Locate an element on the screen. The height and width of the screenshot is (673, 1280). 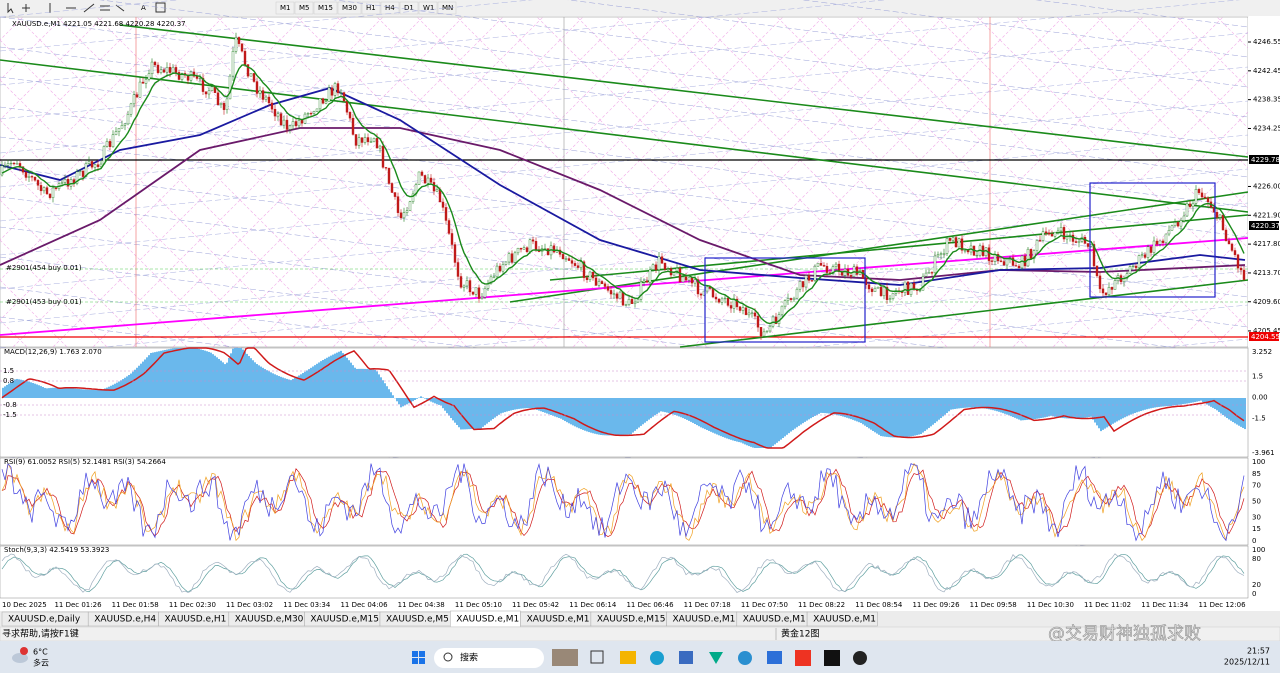
label-tool is located at coordinates (160, 7).